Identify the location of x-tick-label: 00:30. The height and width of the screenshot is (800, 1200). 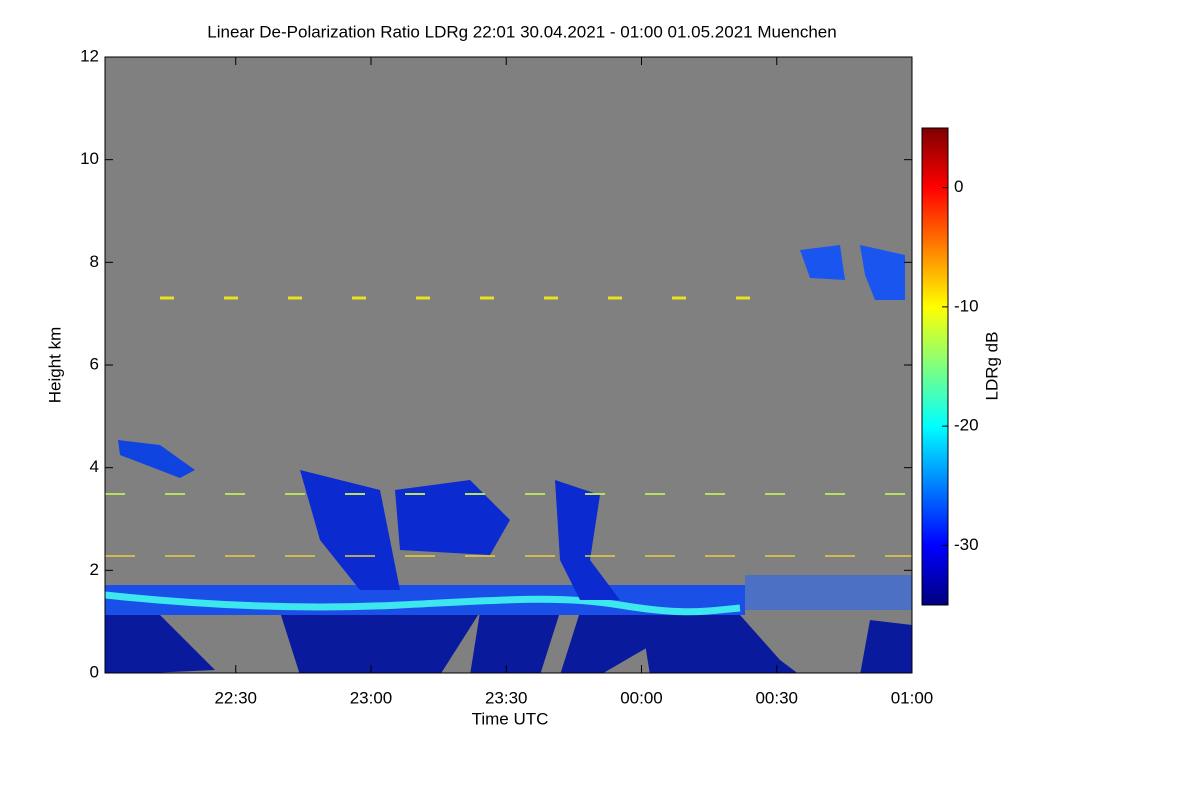
(776, 697).